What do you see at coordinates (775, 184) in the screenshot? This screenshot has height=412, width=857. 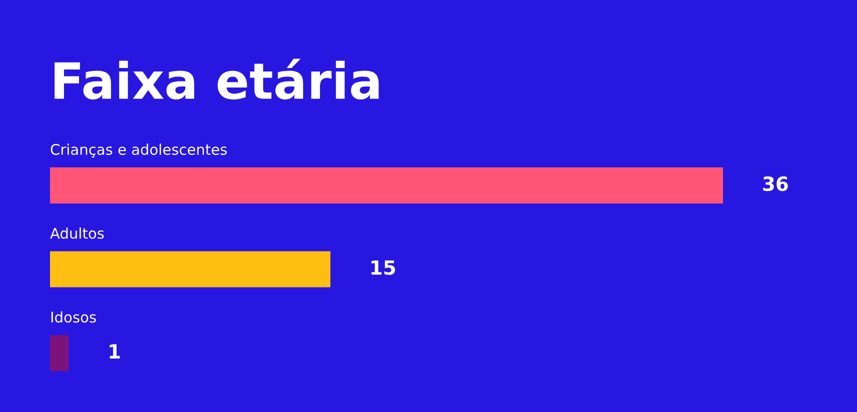 I see `data-label: 36` at bounding box center [775, 184].